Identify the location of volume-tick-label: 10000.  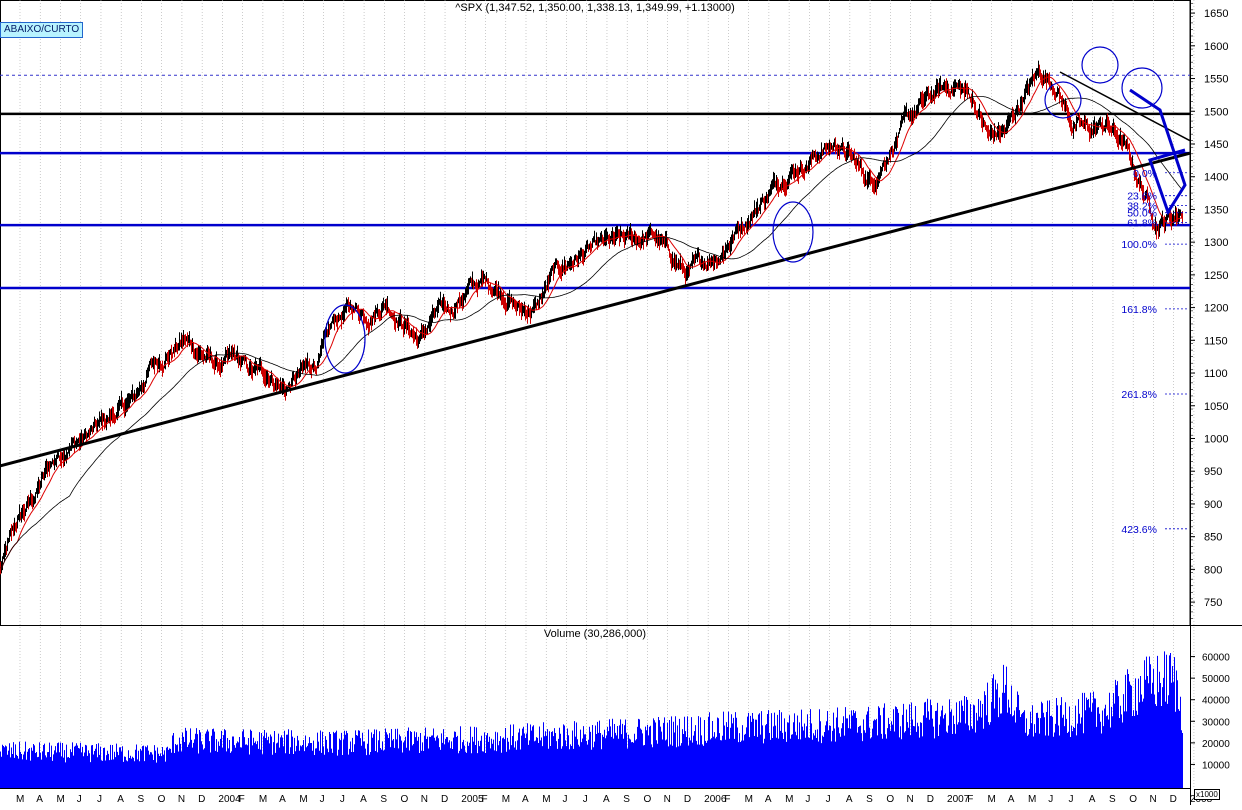
(1216, 765).